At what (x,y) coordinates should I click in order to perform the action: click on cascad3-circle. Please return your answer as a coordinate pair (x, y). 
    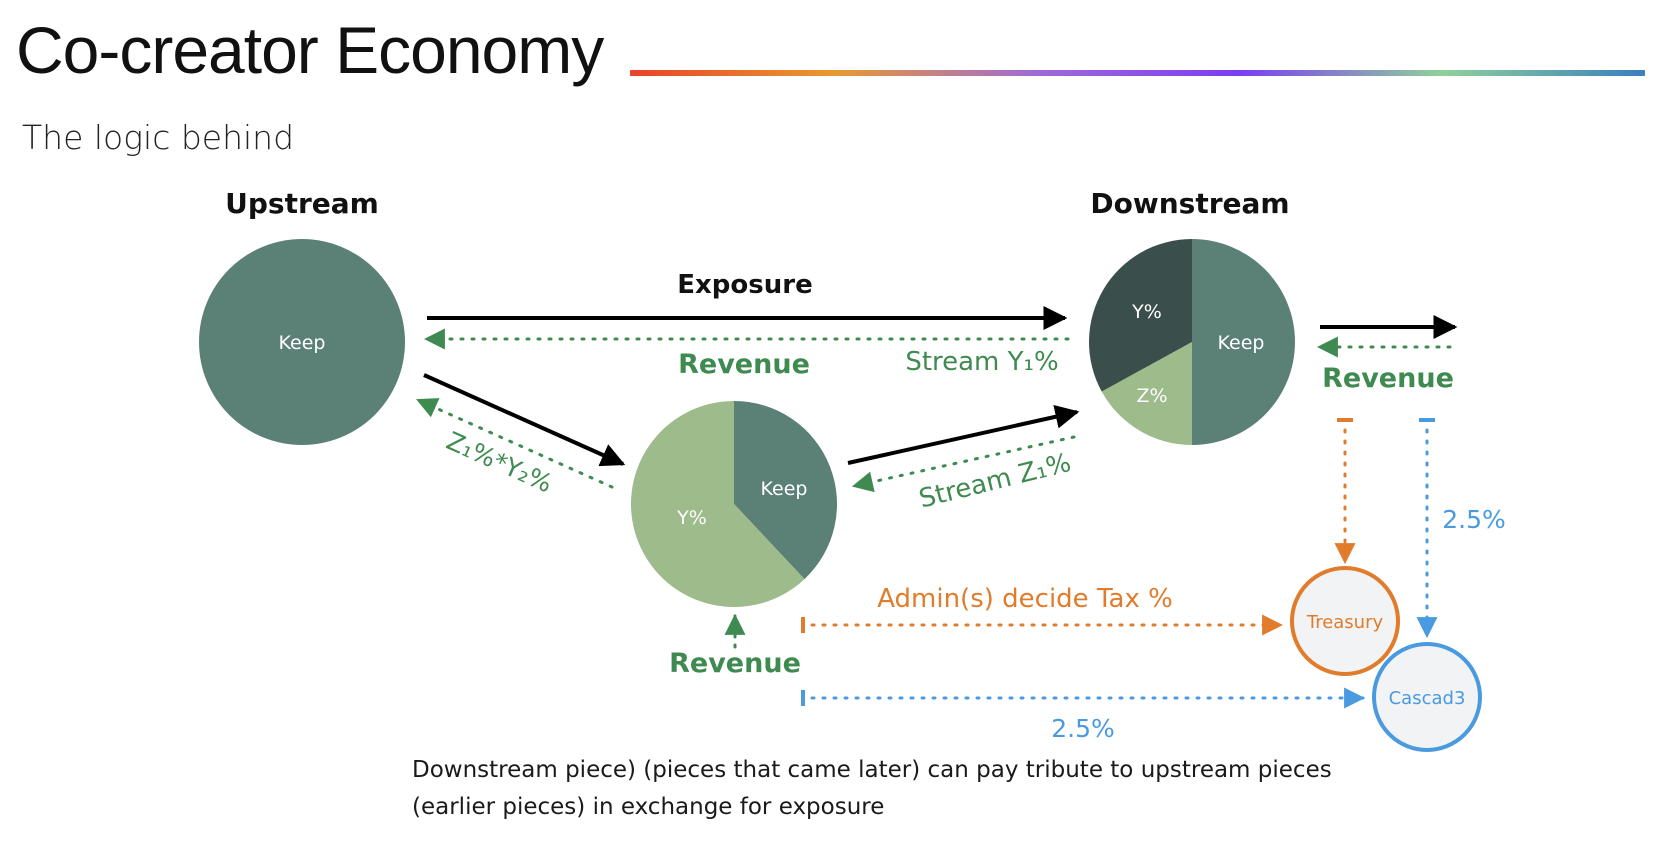
    Looking at the image, I should click on (1427, 697).